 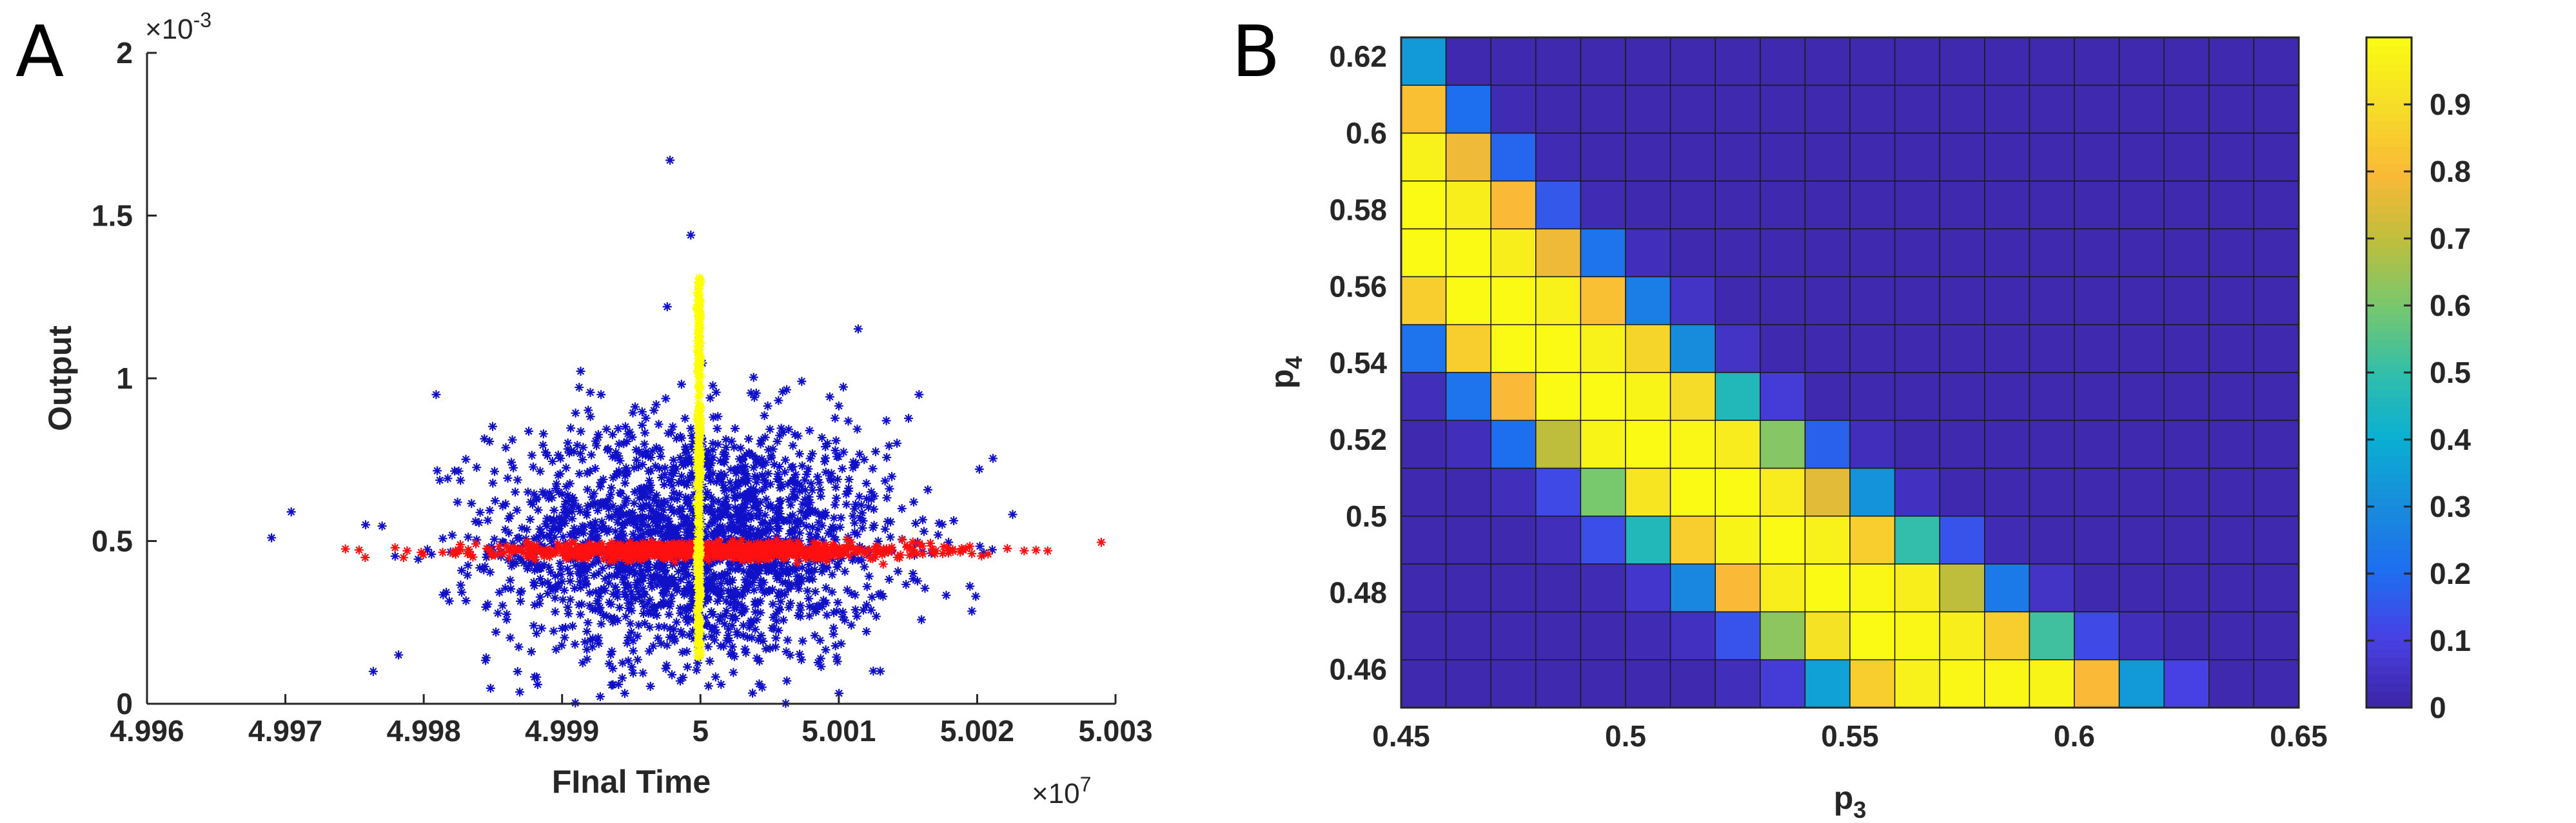 I want to click on colorbar-tick-label: 0, so click(x=2438, y=707).